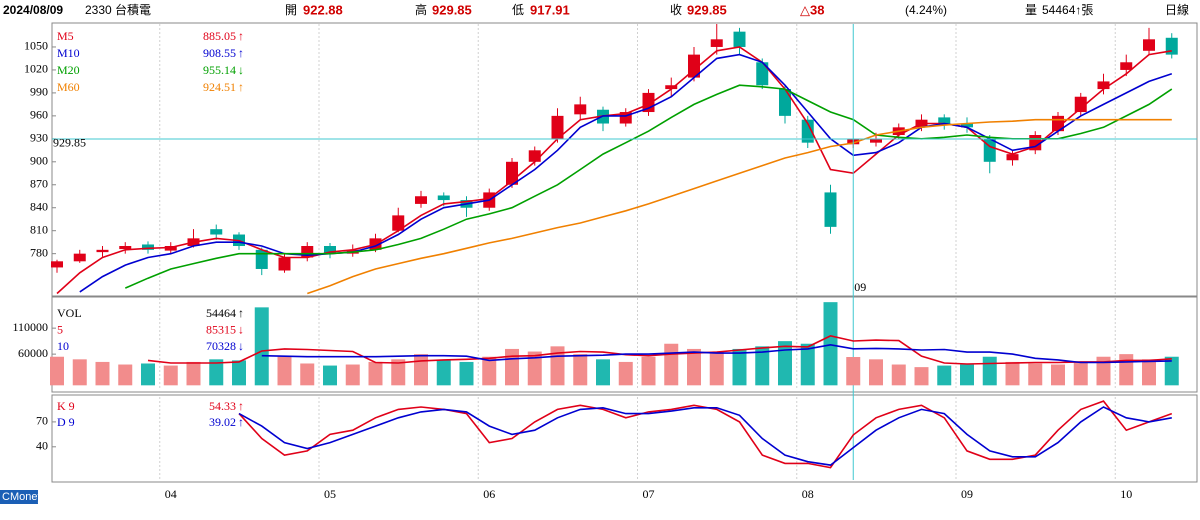 The image size is (1200, 520). Describe the element at coordinates (550, 9) in the screenshot. I see `low: 917.91` at that location.